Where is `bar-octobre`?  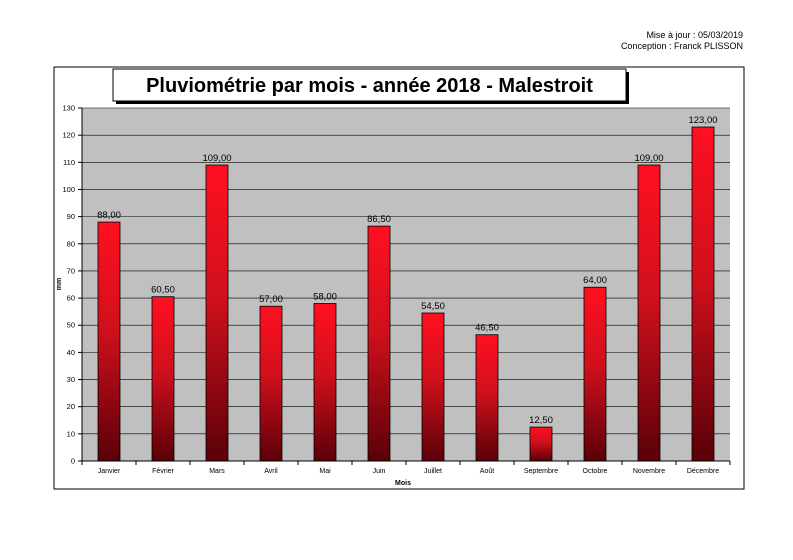
bar-octobre is located at coordinates (595, 374).